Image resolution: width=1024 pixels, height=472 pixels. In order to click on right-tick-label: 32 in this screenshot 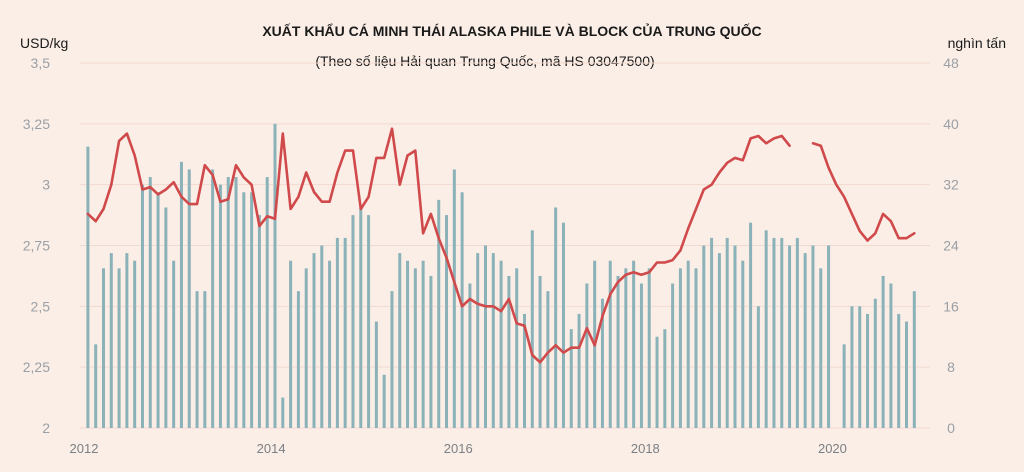, I will do `click(951, 185)`.